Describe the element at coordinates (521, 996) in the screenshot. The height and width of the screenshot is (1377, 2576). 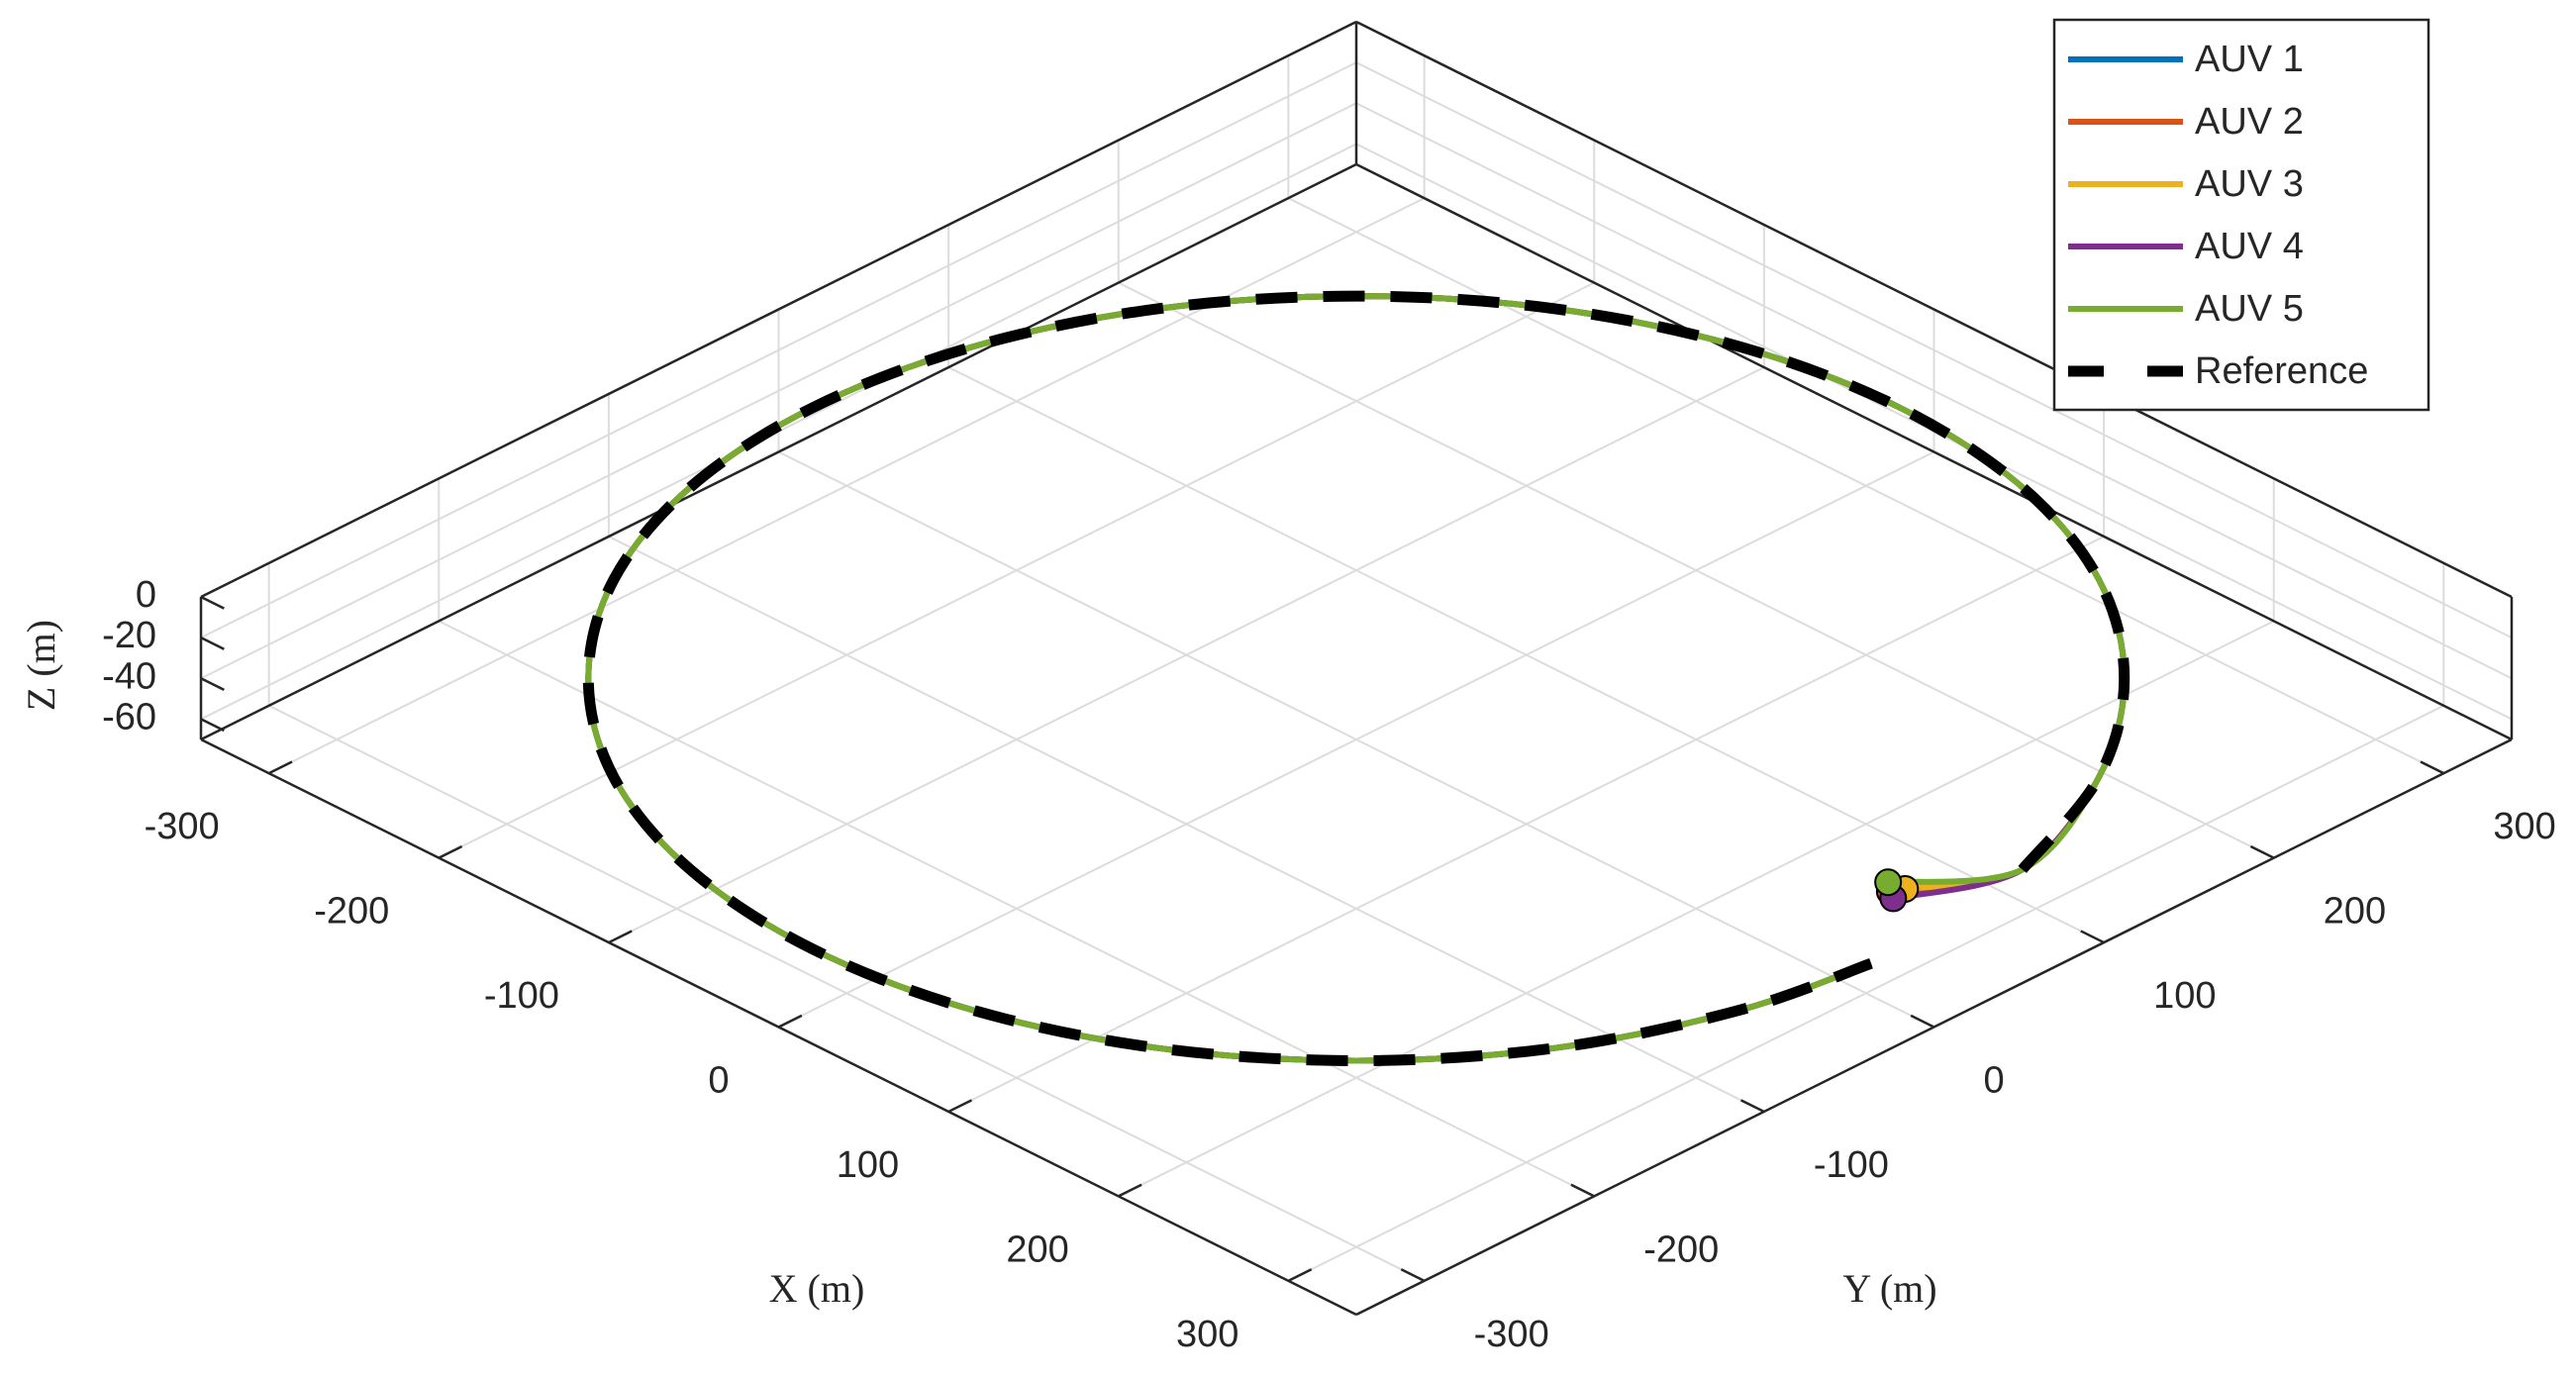
I see `x-tick-label: -100` at that location.